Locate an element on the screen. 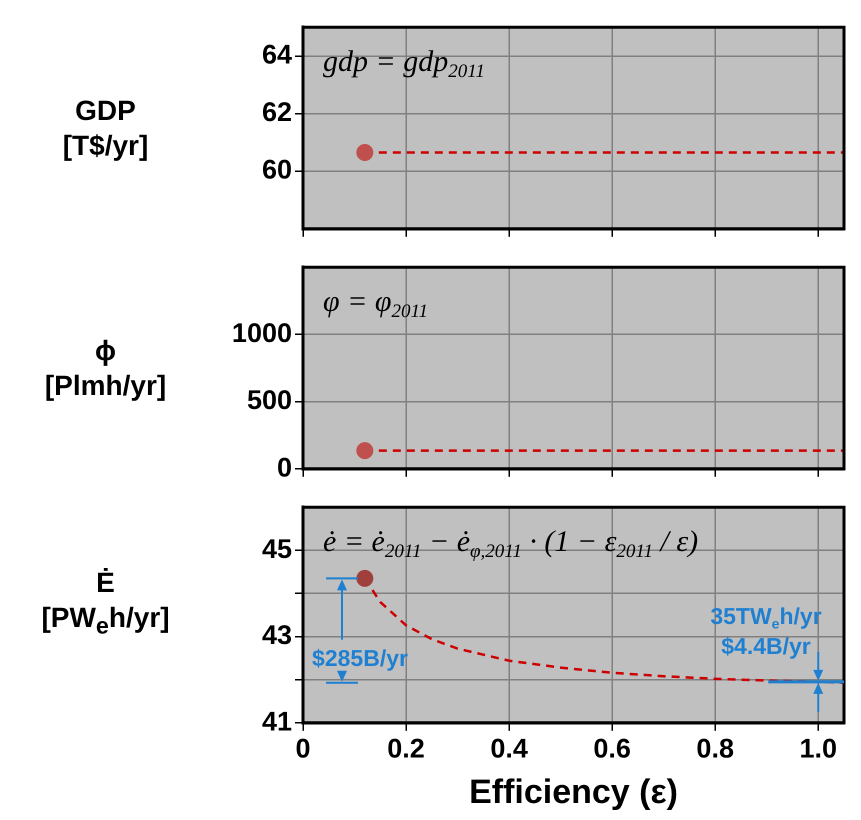 This screenshot has width=861, height=820. y-tick-label: 45 is located at coordinates (277, 549).